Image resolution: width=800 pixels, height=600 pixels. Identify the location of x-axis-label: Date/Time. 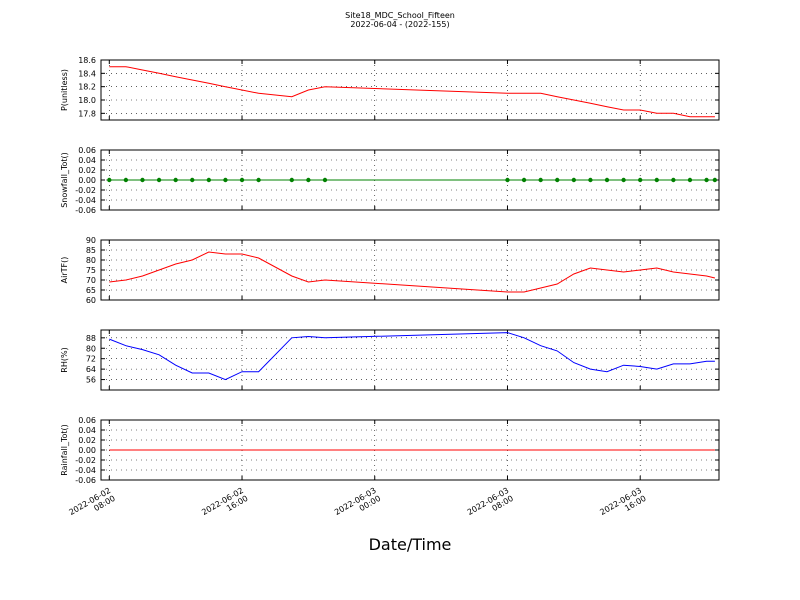
(410, 544).